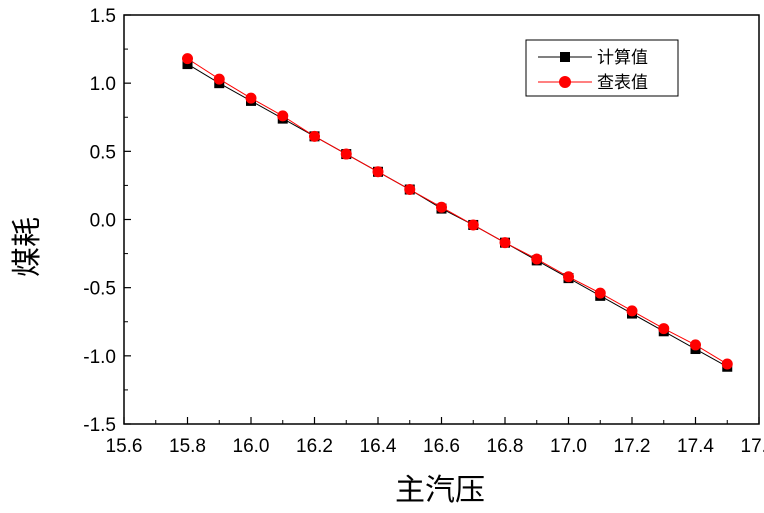 The image size is (764, 513). Describe the element at coordinates (99, 425) in the screenshot. I see `y-tick-label: -1.5` at that location.